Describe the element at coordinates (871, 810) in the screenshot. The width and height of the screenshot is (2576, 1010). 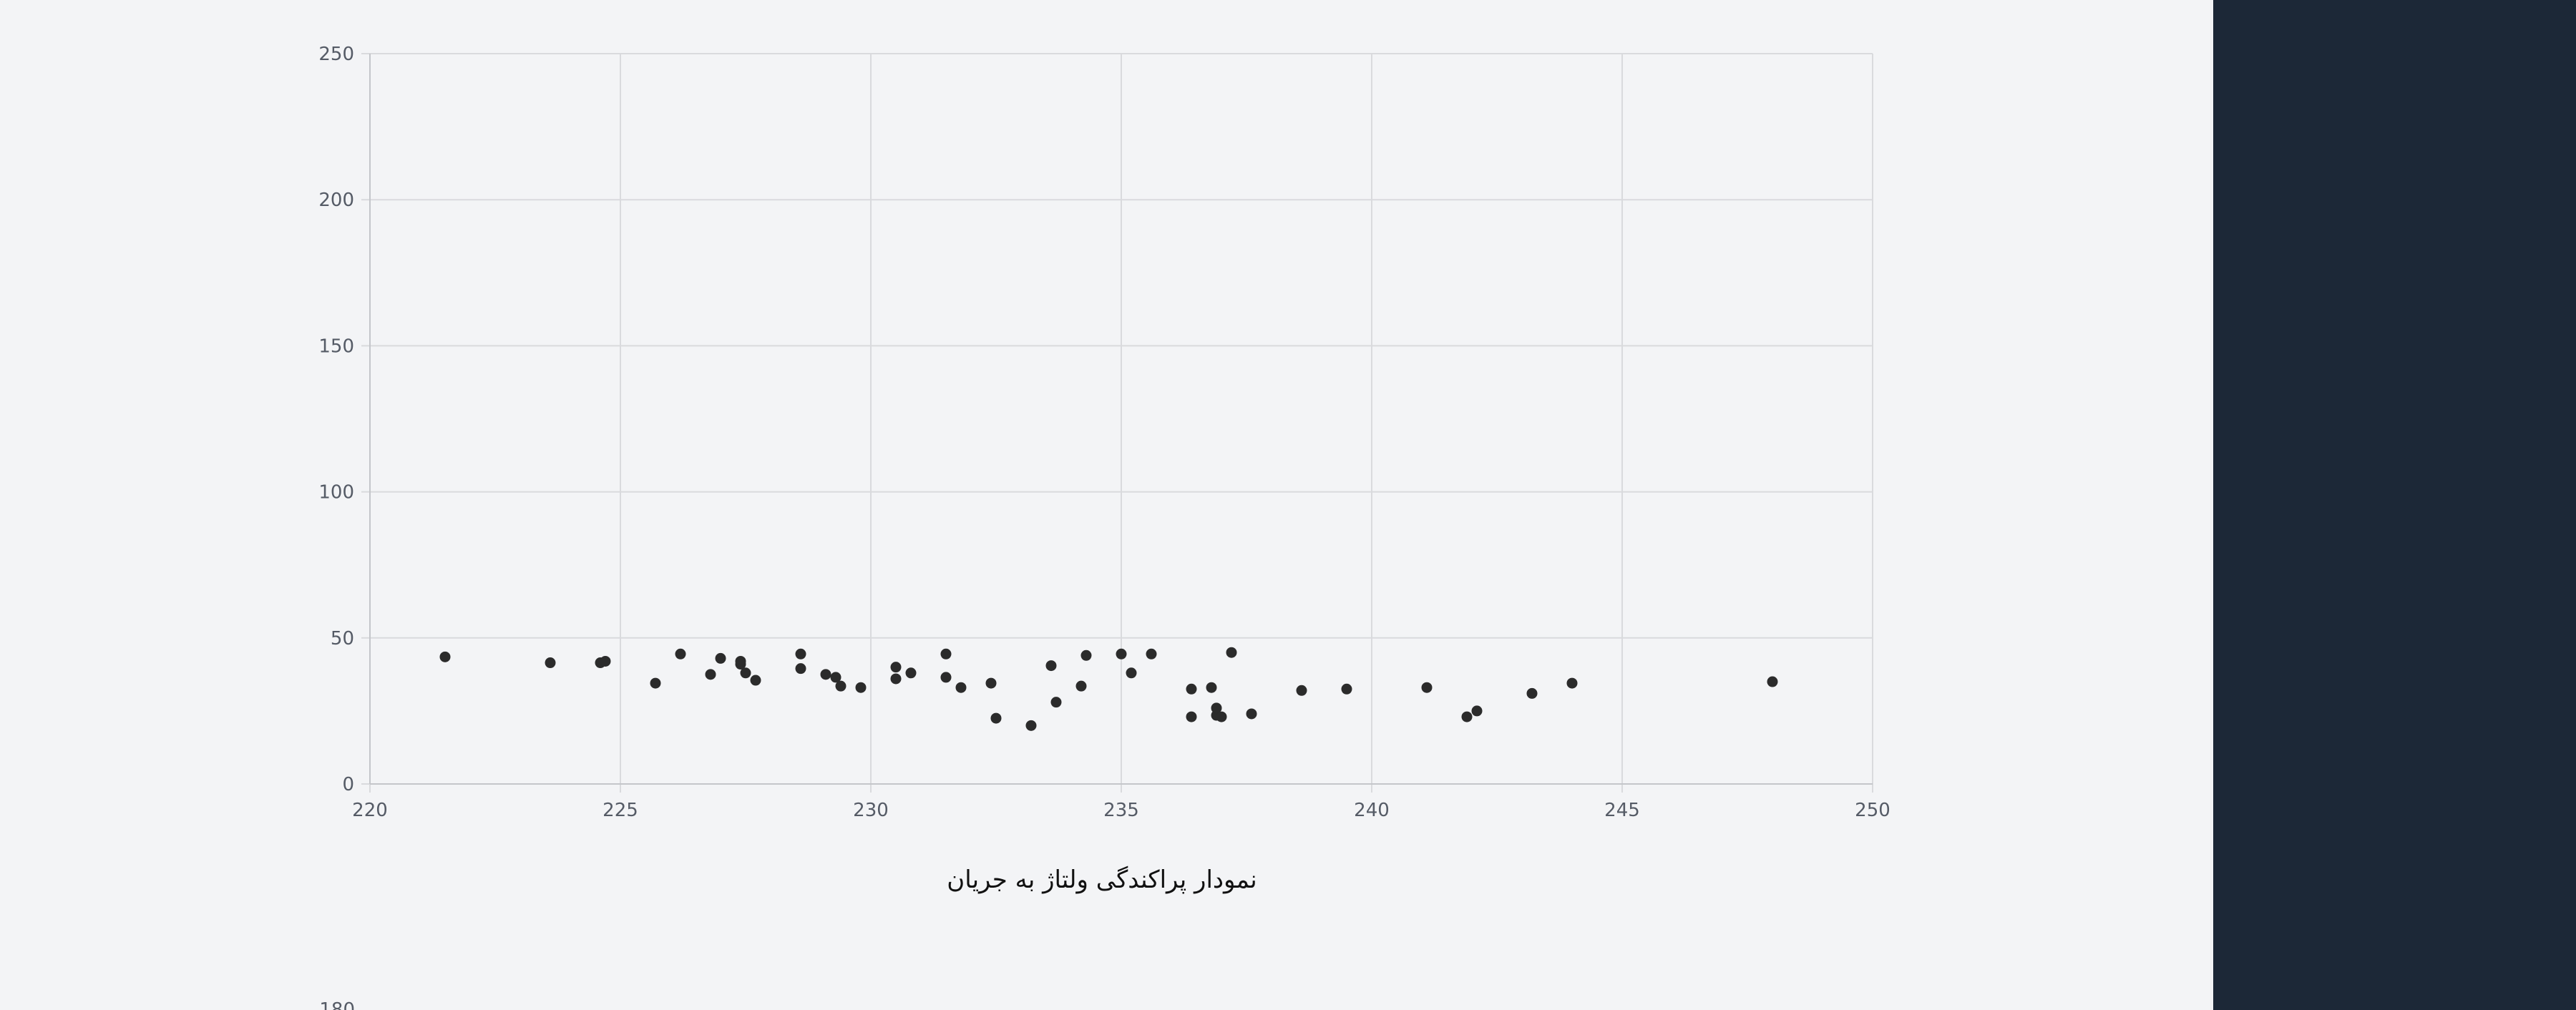
I see `x-tick-label: 230` at that location.